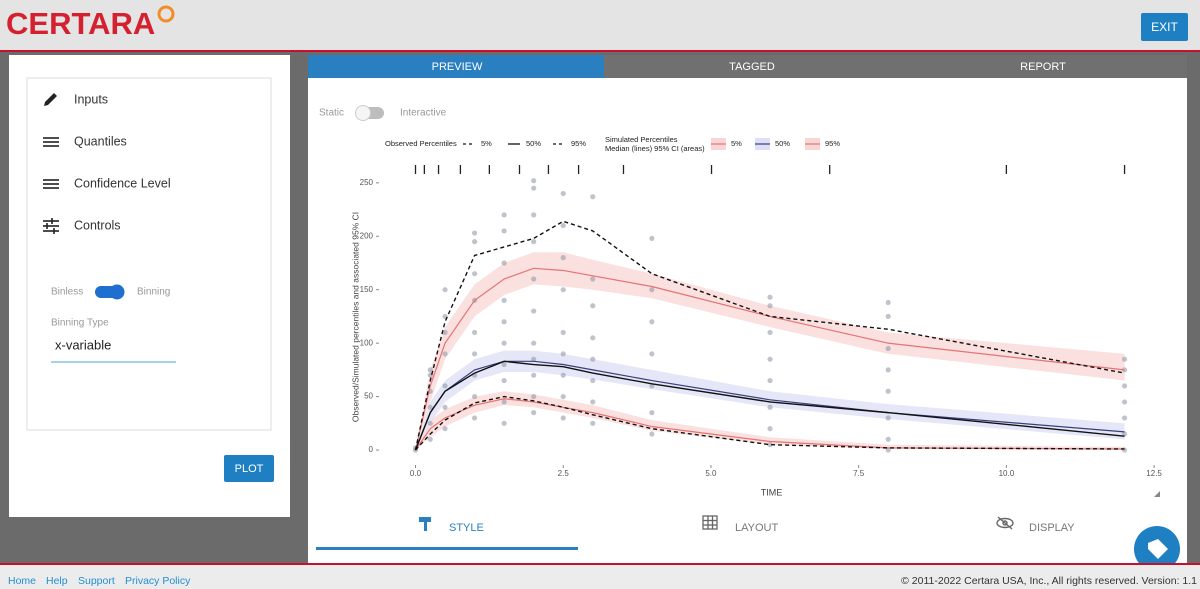 The height and width of the screenshot is (589, 1200). What do you see at coordinates (655, 148) in the screenshot?
I see `legend-subtitle: Median (lines) 95% CI (areas)` at bounding box center [655, 148].